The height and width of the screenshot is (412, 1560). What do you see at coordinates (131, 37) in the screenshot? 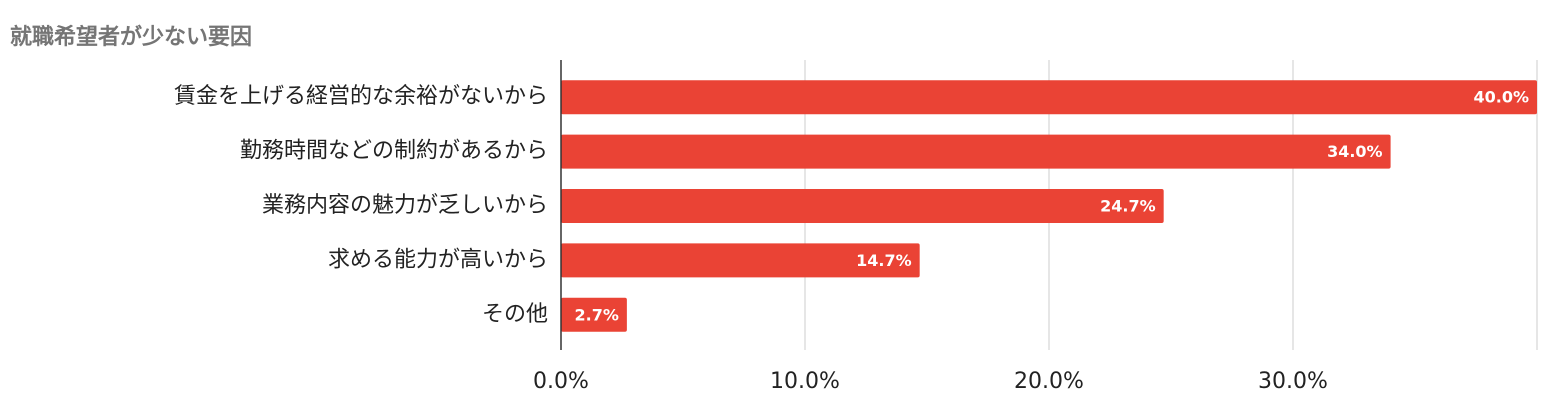
I see `chart-title: 就職希望者が少ない要因` at bounding box center [131, 37].